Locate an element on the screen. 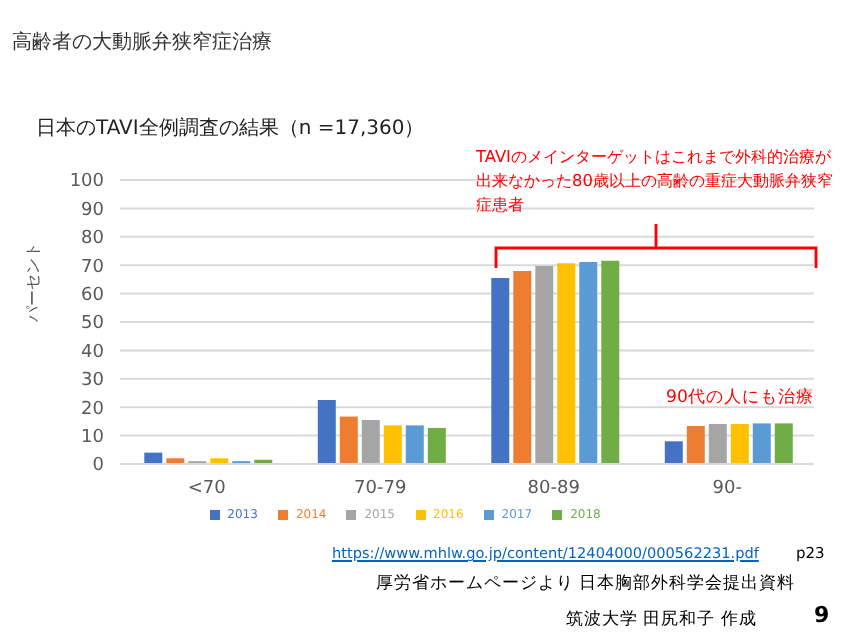 This screenshot has height=640, width=854. x-tick-label: 90- is located at coordinates (727, 488).